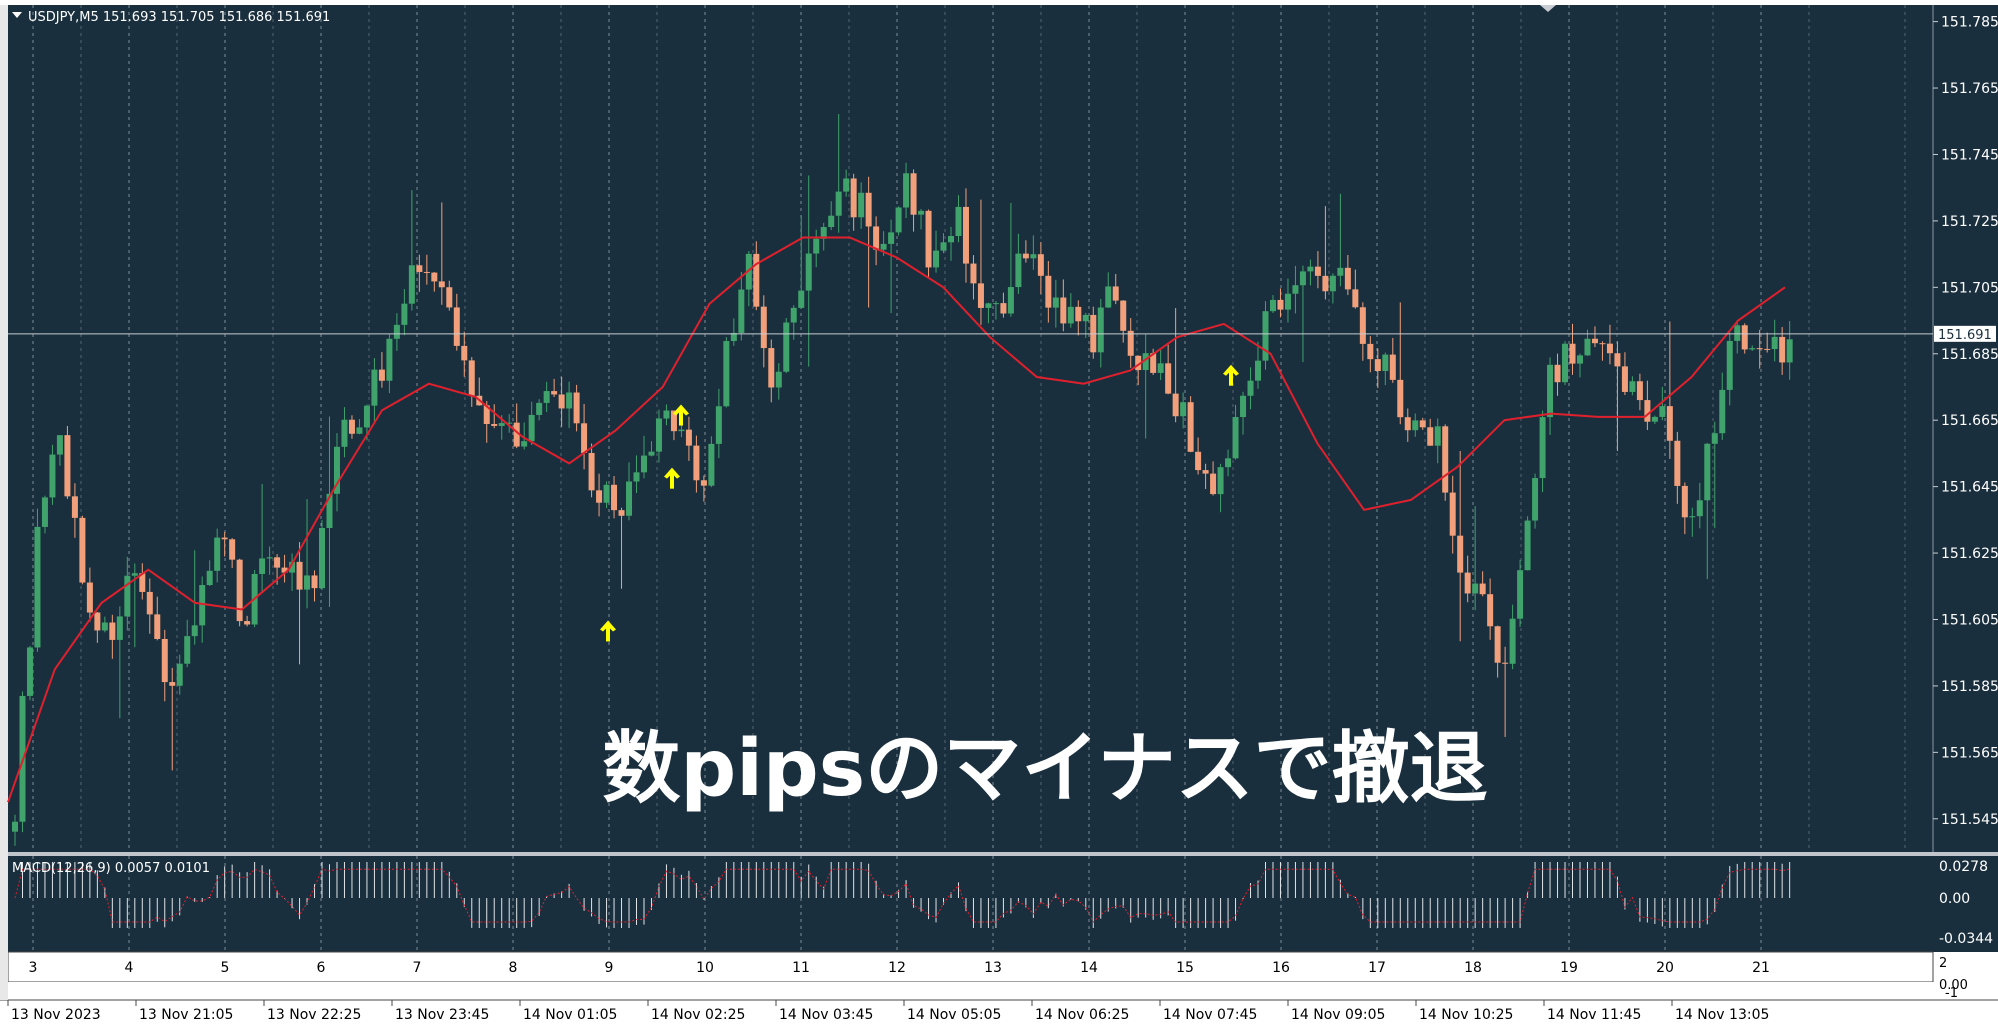 Image resolution: width=1998 pixels, height=1024 pixels. What do you see at coordinates (1965, 333) in the screenshot?
I see `current-price-tag` at bounding box center [1965, 333].